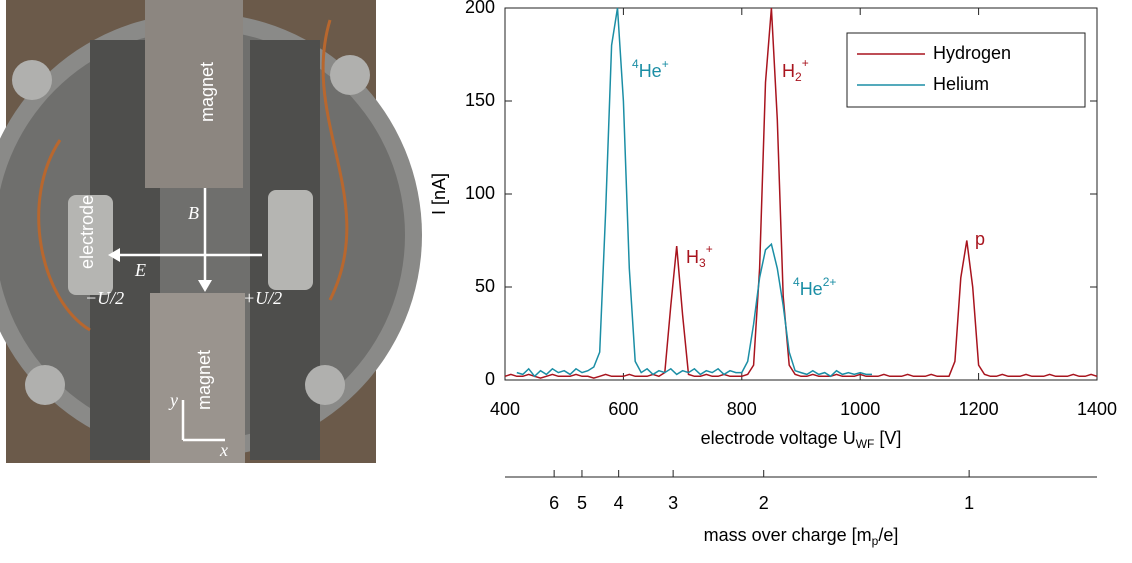  I want to click on y-axis-label: I [nA], so click(439, 194).